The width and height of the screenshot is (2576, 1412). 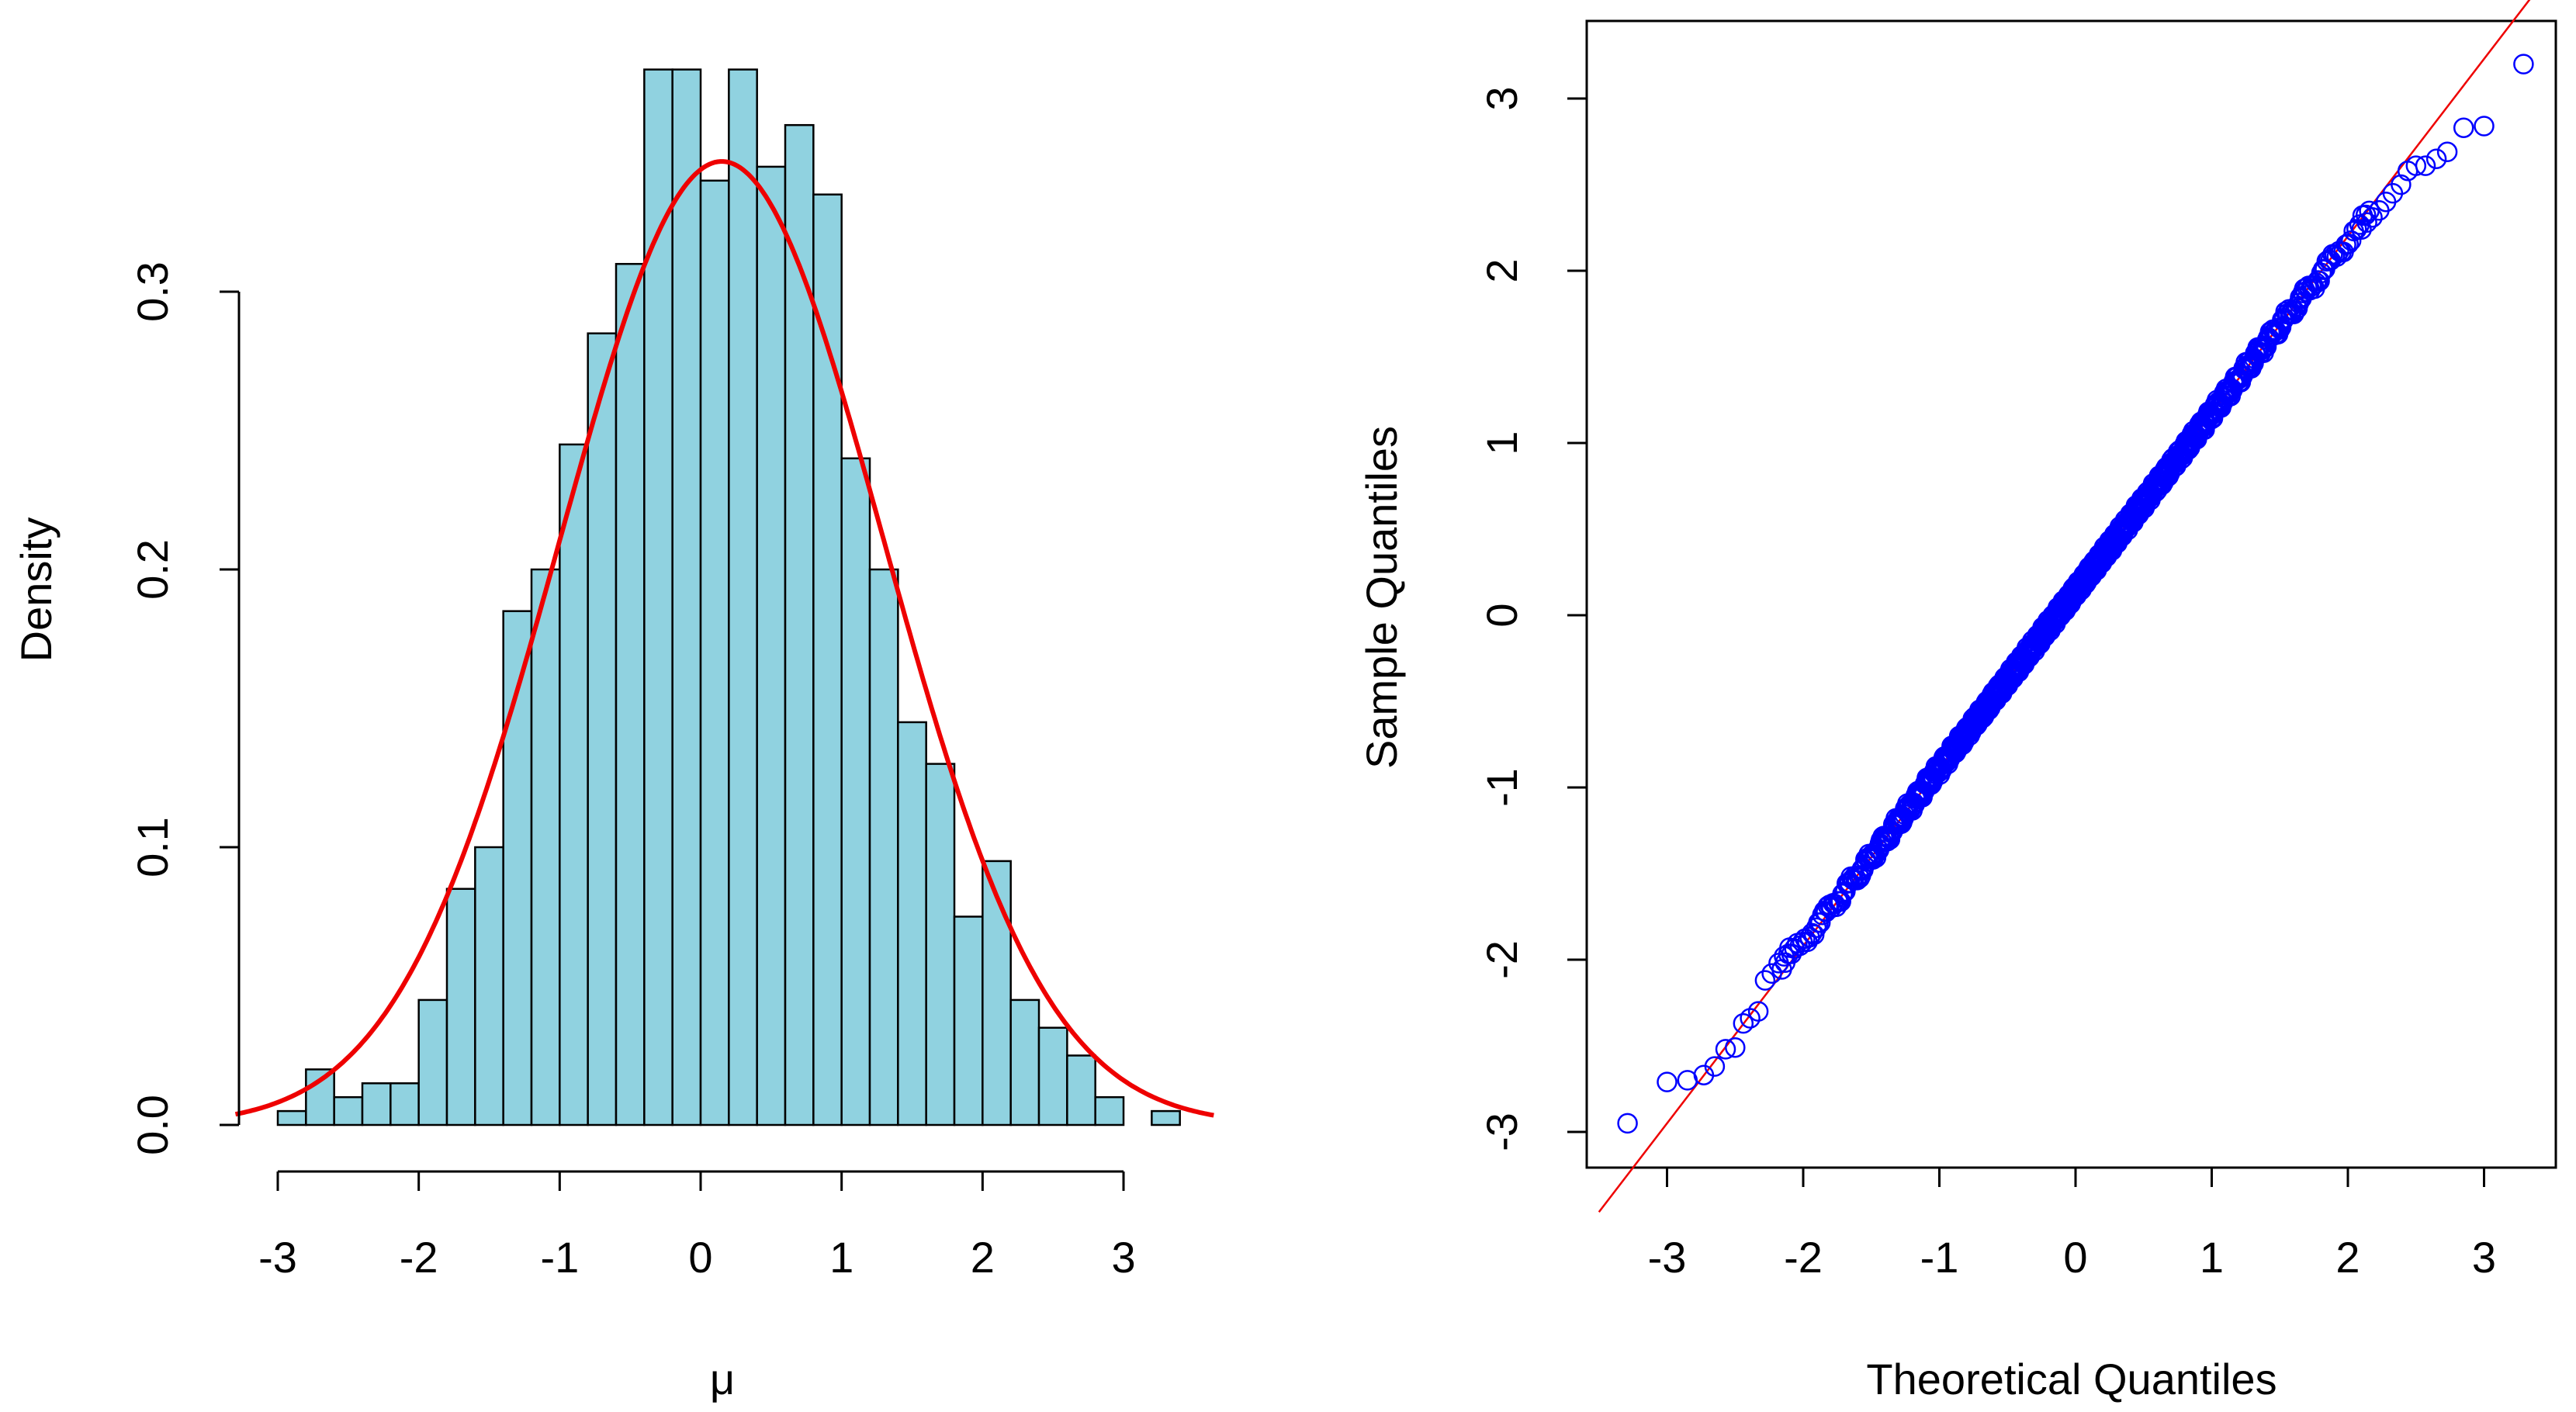 I want to click on histogram-y-axis-label: Density, so click(x=36, y=590).